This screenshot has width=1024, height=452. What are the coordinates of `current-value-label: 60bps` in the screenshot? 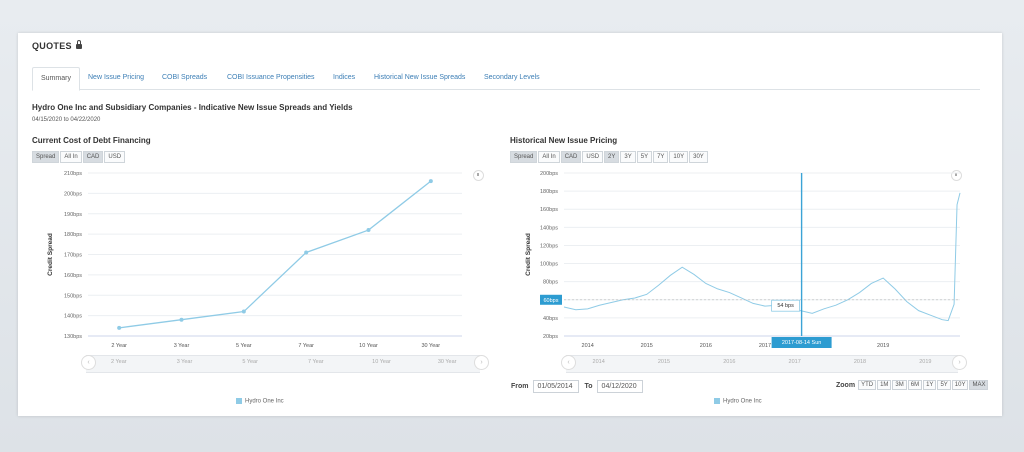 It's located at (551, 301).